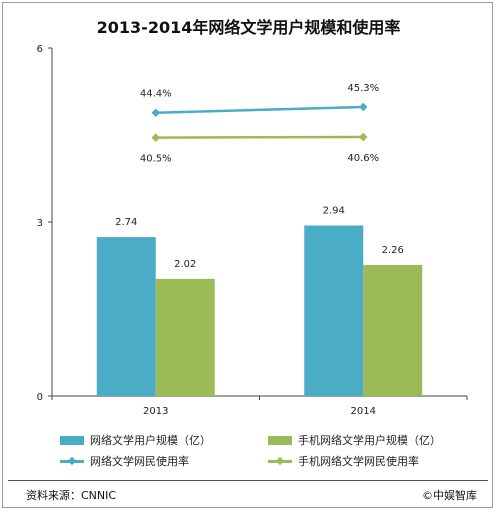 This screenshot has width=497, height=512. I want to click on legend-item: 网络文学用户规模（亿）, so click(135, 440).